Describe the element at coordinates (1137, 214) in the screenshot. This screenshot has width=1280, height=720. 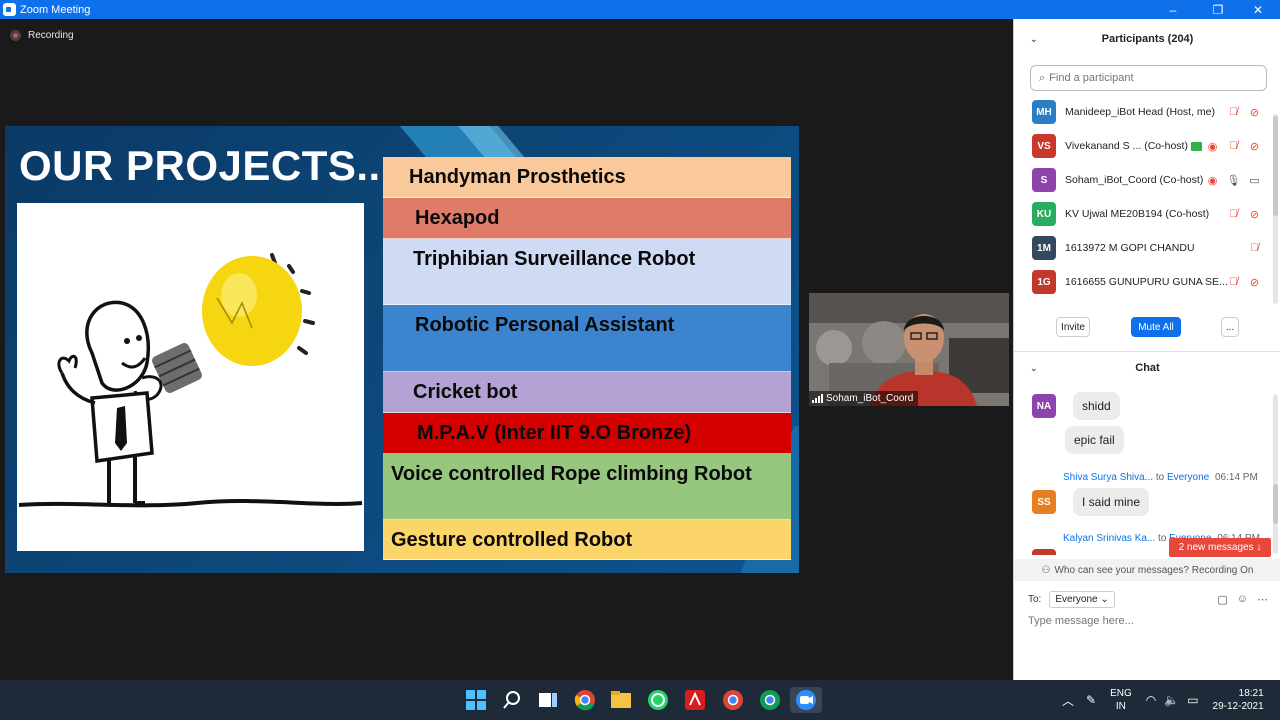
I see `participant-name: KV Ujwal ME20B194 (Co-host)` at that location.